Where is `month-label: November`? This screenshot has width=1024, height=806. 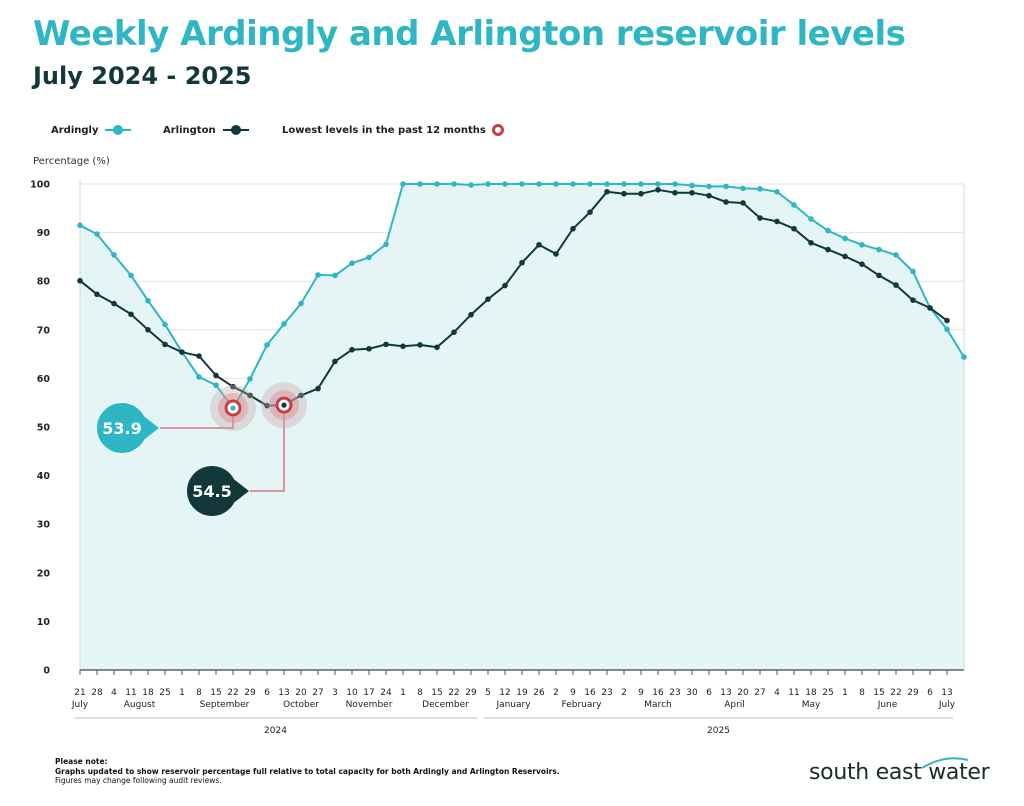 month-label: November is located at coordinates (369, 705).